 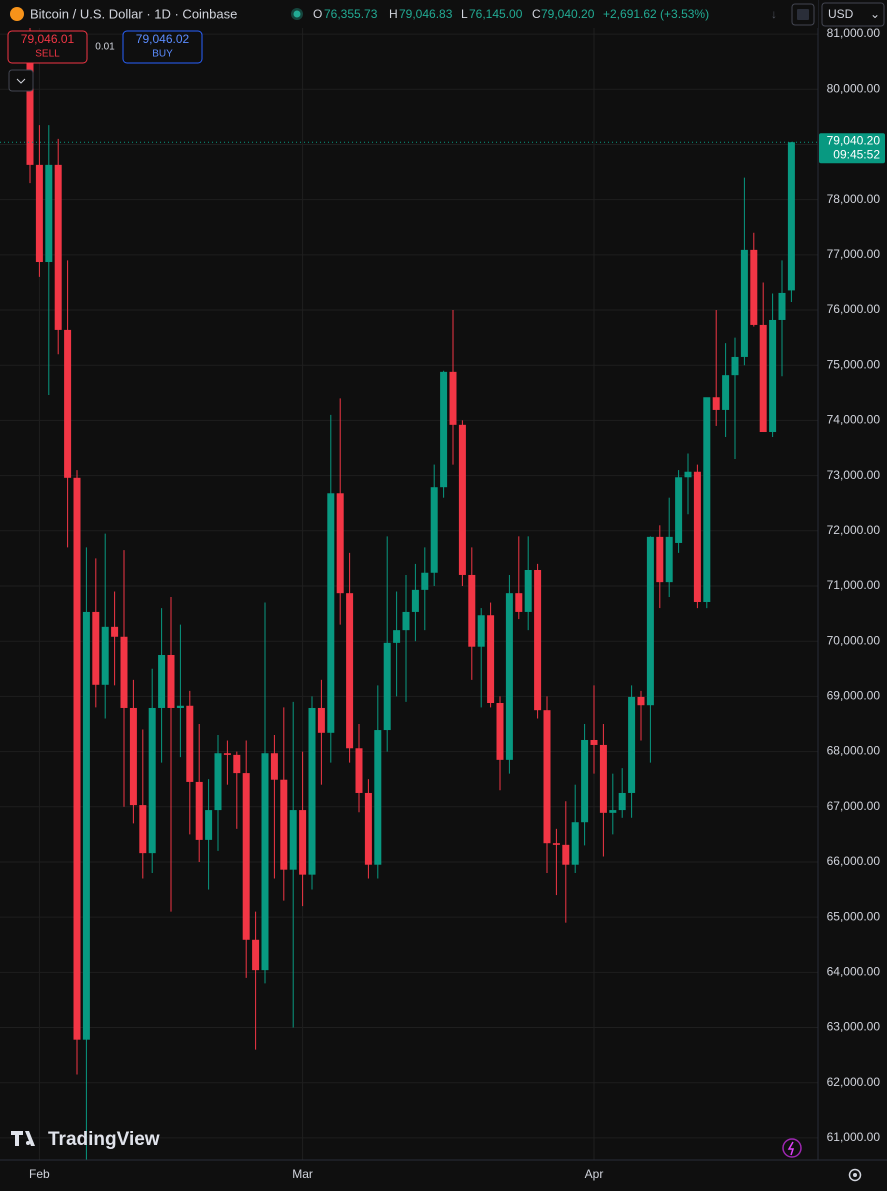 I want to click on spread: 0.01, so click(x=105, y=47).